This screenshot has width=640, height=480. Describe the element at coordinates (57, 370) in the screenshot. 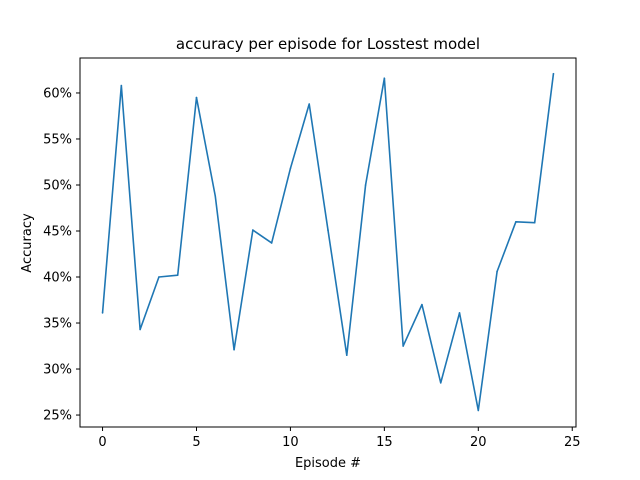

I see `y-tick-label: 30%` at that location.